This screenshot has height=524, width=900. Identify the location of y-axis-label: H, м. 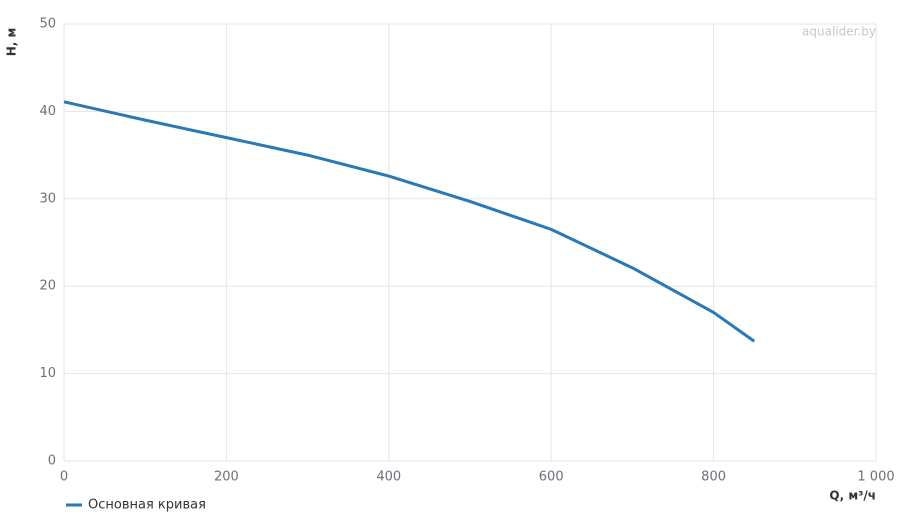
(12, 42).